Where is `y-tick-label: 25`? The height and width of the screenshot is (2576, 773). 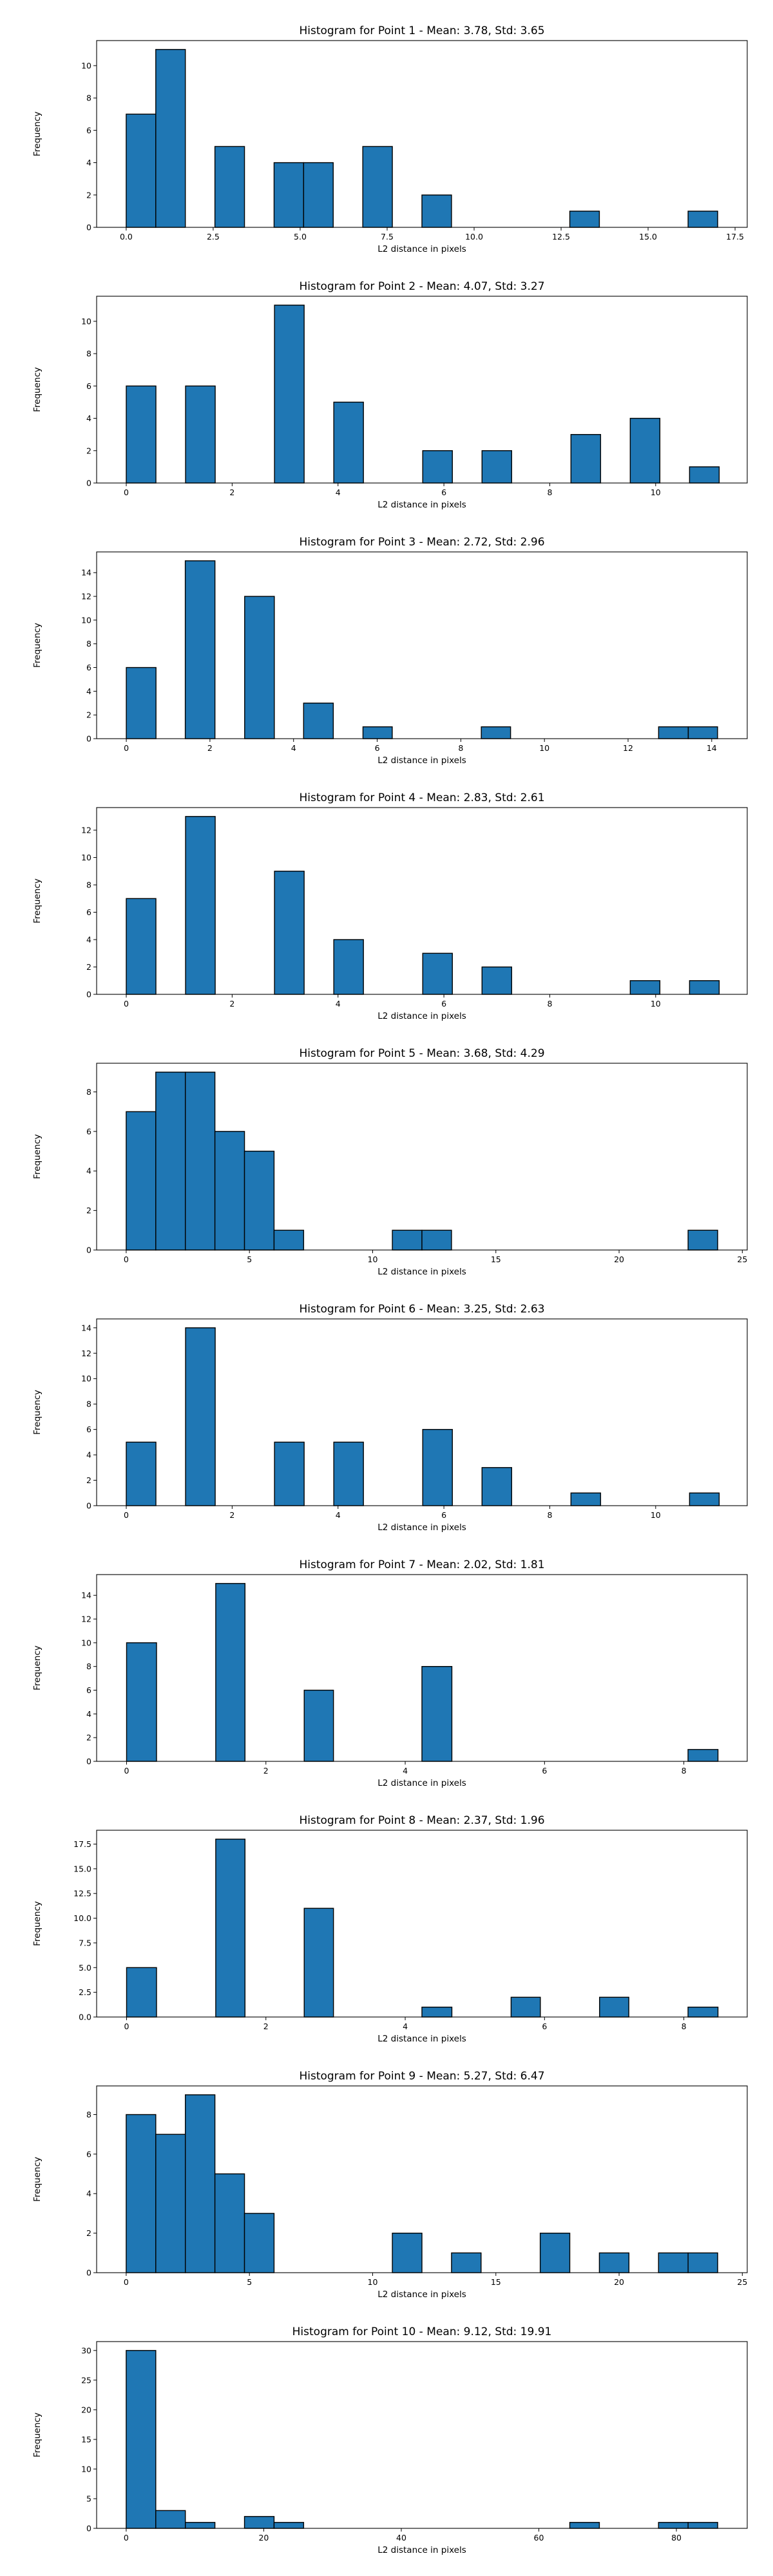
y-tick-label: 25 is located at coordinates (86, 2380).